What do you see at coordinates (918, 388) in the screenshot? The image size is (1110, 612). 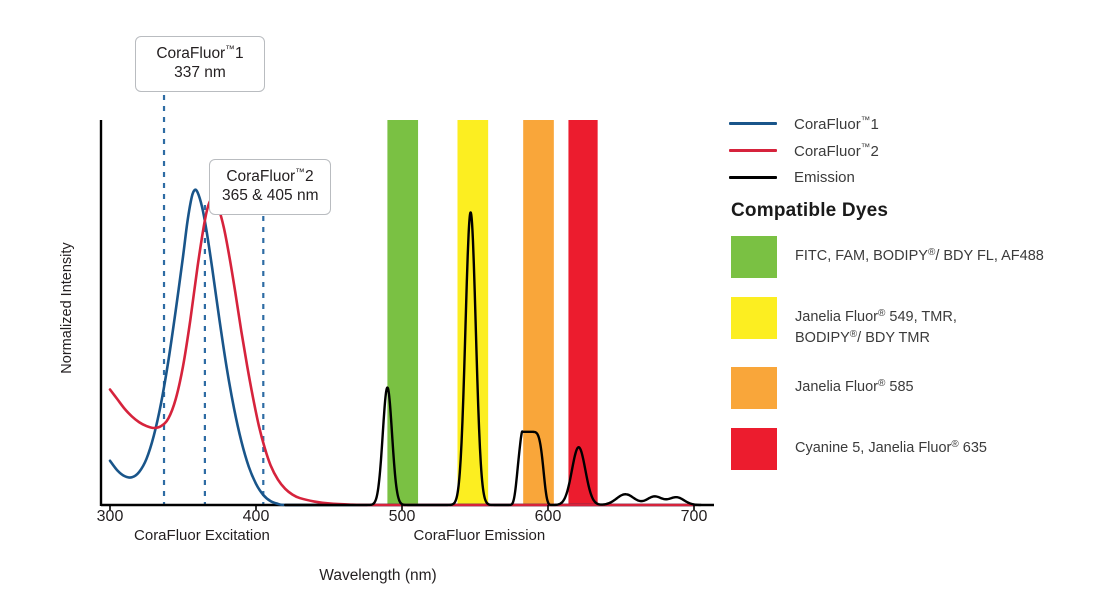 I see `dye-row-3: Janelia Fluor® 585` at bounding box center [918, 388].